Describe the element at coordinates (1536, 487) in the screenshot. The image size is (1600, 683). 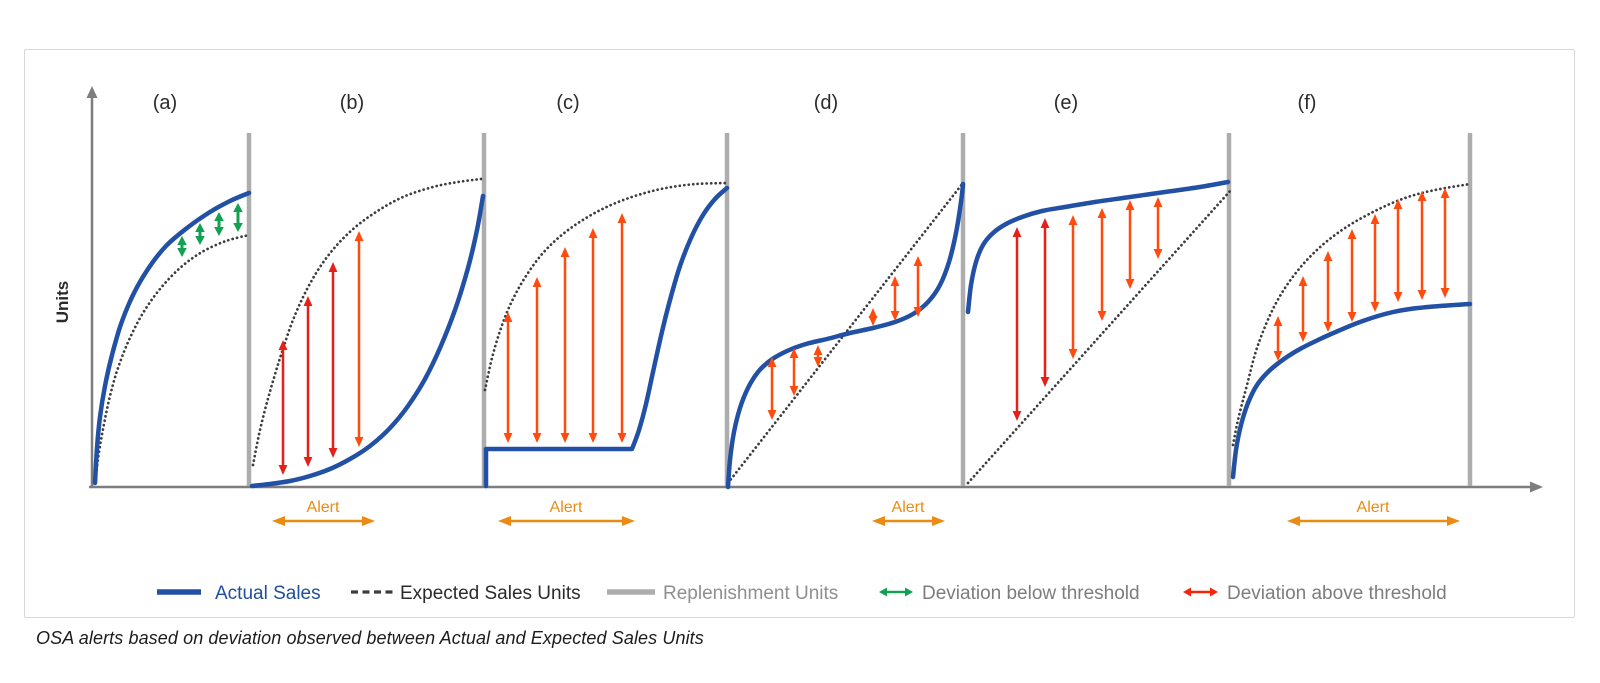
I see `x-axis-arrow-icon` at that location.